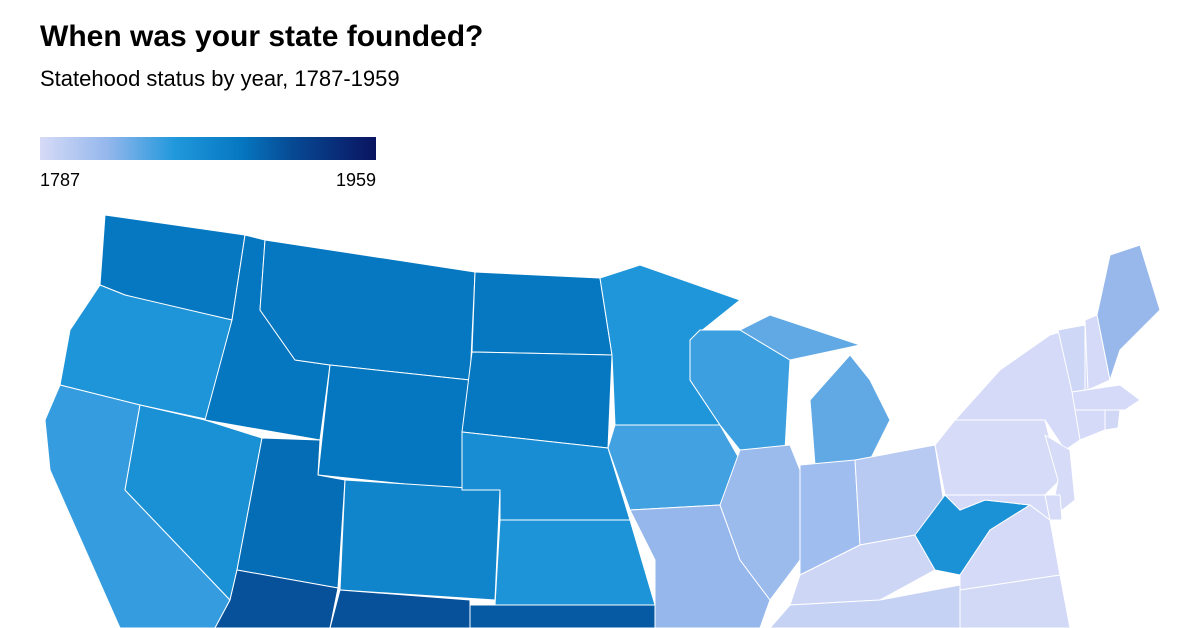  Describe the element at coordinates (220, 78) in the screenshot. I see `subtitle: Statehood status by year, 1787-1959` at that location.